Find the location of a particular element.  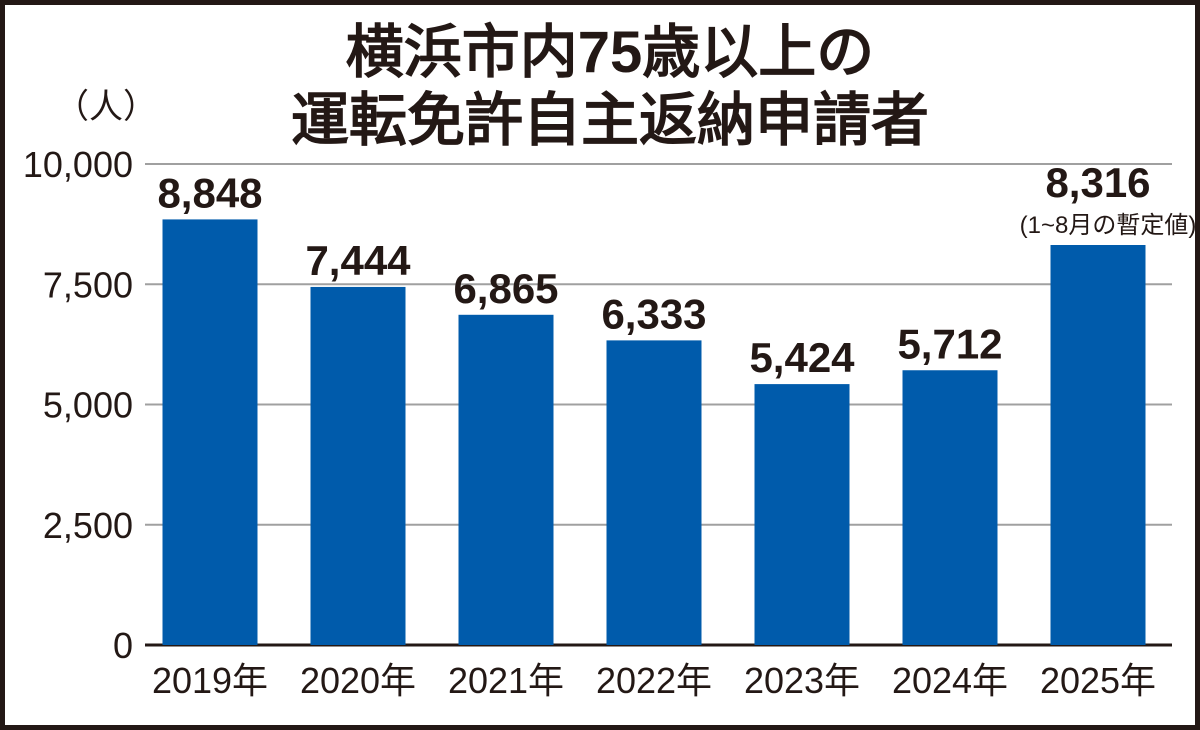

y-tick-label: 0 is located at coordinates (123, 645).